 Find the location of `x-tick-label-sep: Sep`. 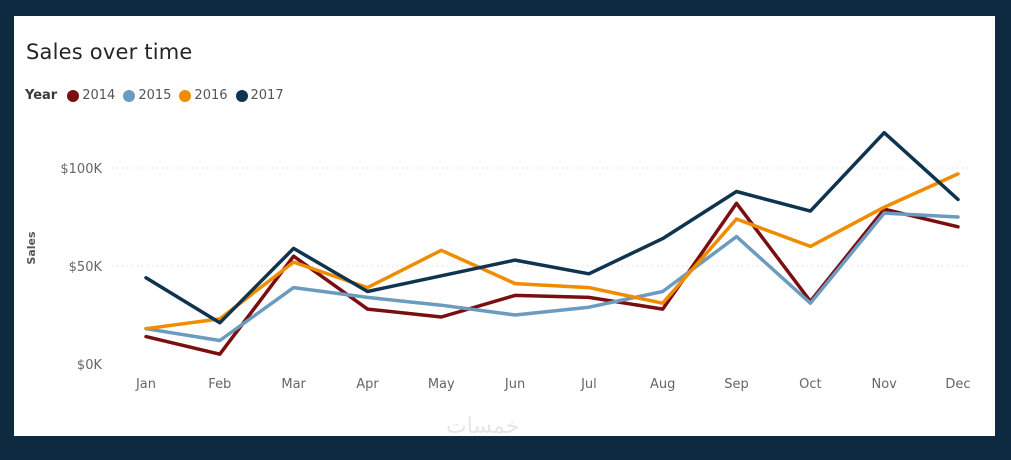

x-tick-label-sep: Sep is located at coordinates (736, 384).